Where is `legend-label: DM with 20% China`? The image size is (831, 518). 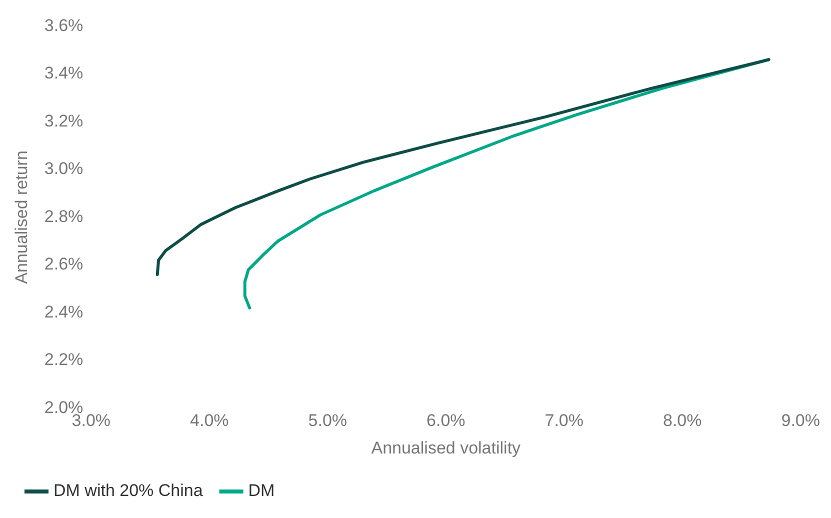
legend-label: DM with 20% China is located at coordinates (129, 490).